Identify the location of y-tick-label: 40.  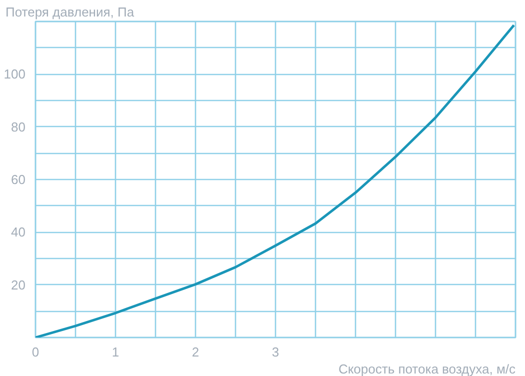
(18, 232).